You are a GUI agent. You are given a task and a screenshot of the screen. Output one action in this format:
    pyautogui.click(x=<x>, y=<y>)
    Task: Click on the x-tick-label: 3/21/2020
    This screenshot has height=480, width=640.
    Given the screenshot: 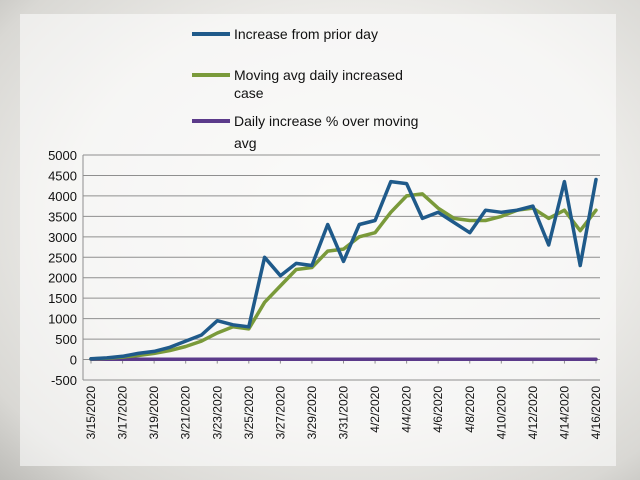 What is the action you would take?
    pyautogui.click(x=186, y=413)
    